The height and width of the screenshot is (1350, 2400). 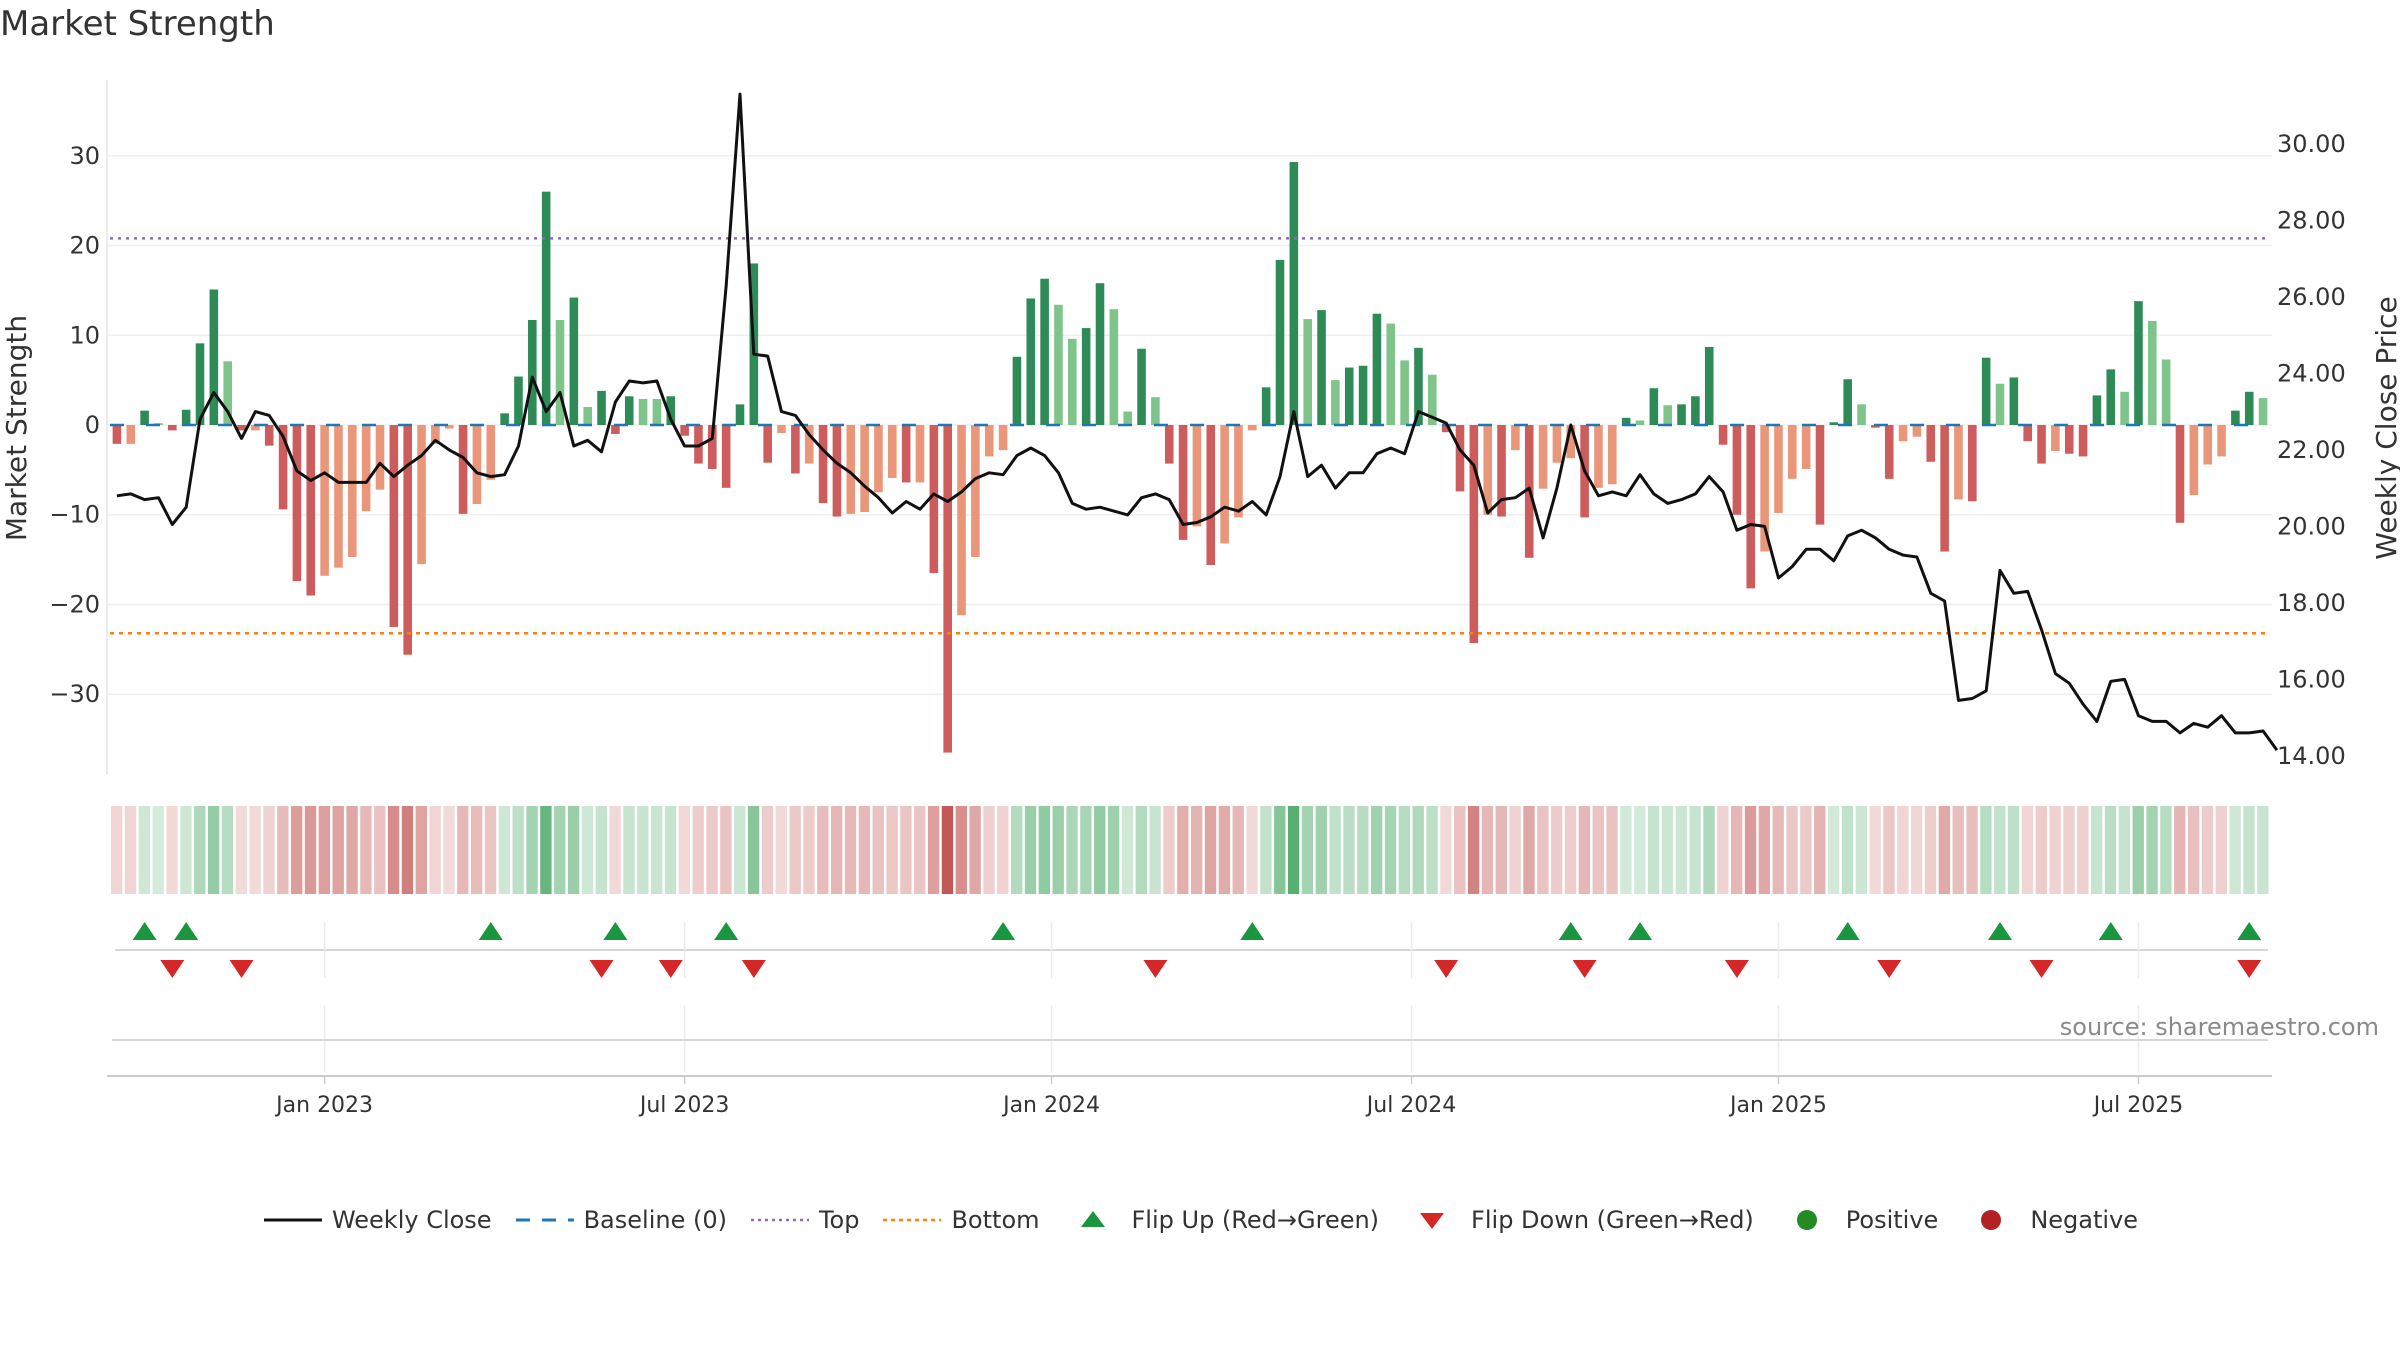 What do you see at coordinates (137, 24) in the screenshot?
I see `chart-title: Market Strength` at bounding box center [137, 24].